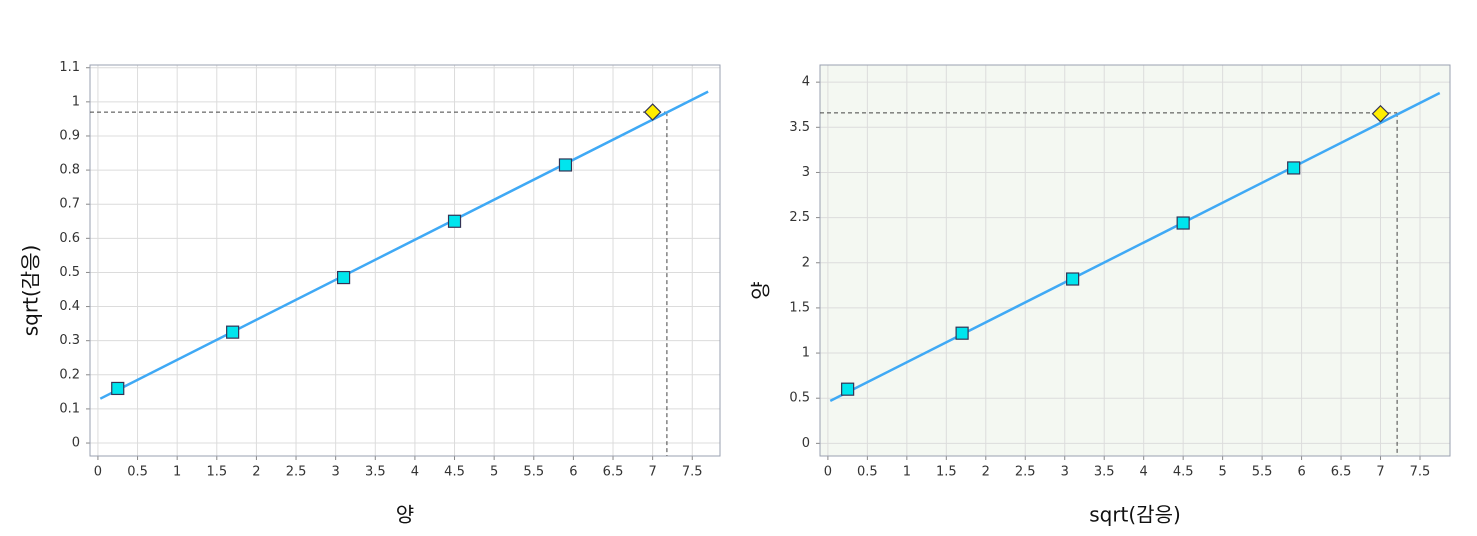 This screenshot has width=1477, height=536. I want to click on y-tick-label: 0.2, so click(69, 374).